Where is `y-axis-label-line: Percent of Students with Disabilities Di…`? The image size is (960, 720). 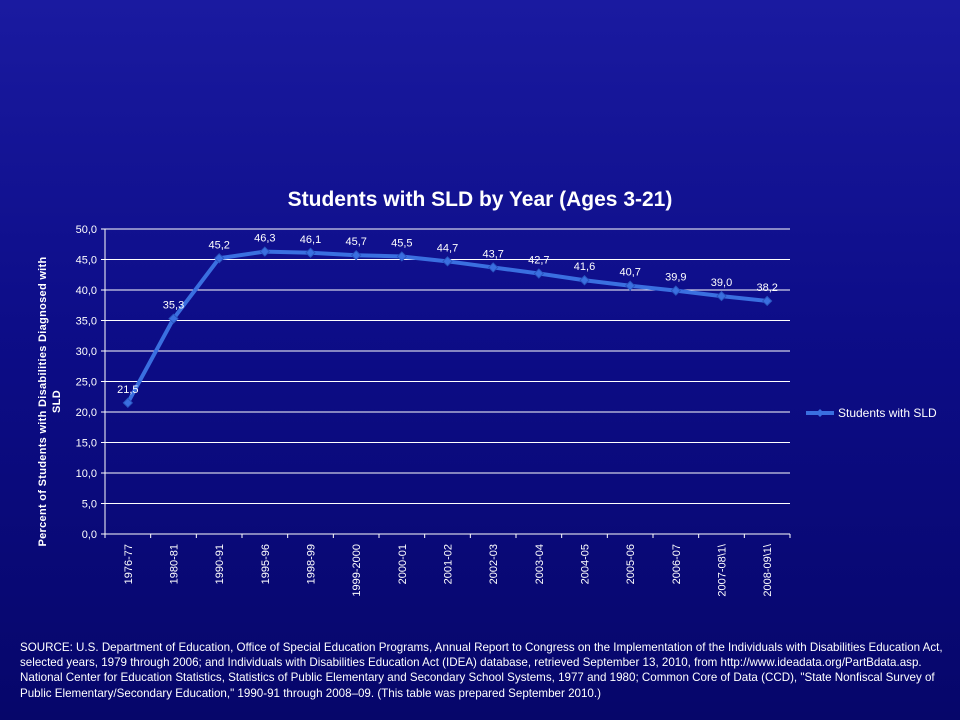 y-axis-label-line: Percent of Students with Disabilities Di… is located at coordinates (43, 401).